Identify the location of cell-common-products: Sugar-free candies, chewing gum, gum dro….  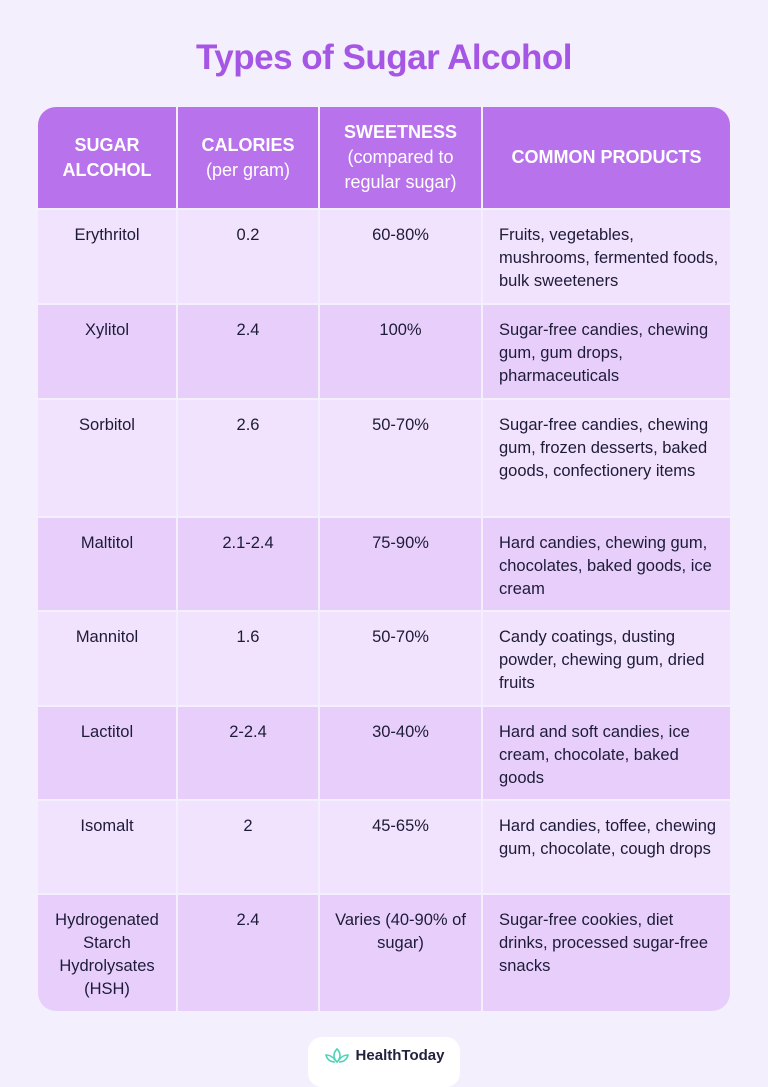
(606, 351).